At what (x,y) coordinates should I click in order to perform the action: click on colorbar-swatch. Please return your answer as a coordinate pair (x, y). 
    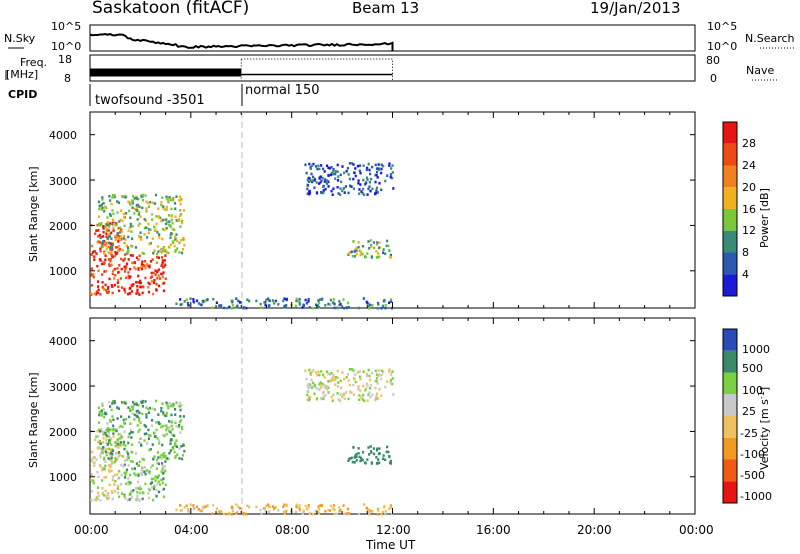
    Looking at the image, I should click on (730, 263).